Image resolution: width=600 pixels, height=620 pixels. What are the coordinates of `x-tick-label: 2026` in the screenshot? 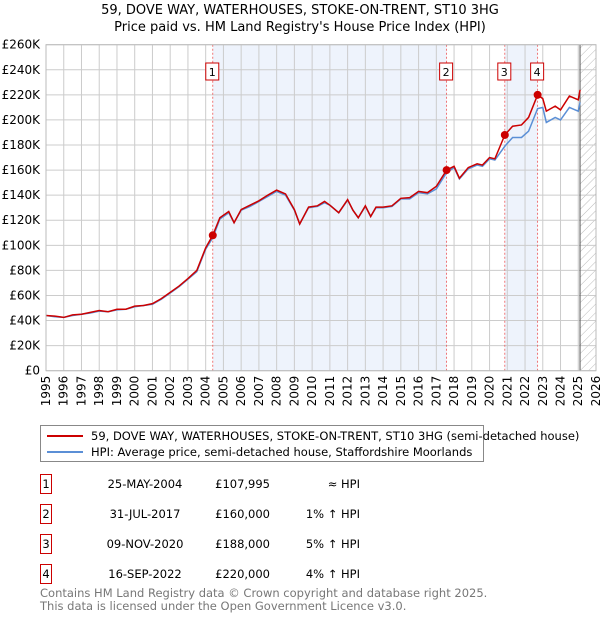 It's located at (594, 391).